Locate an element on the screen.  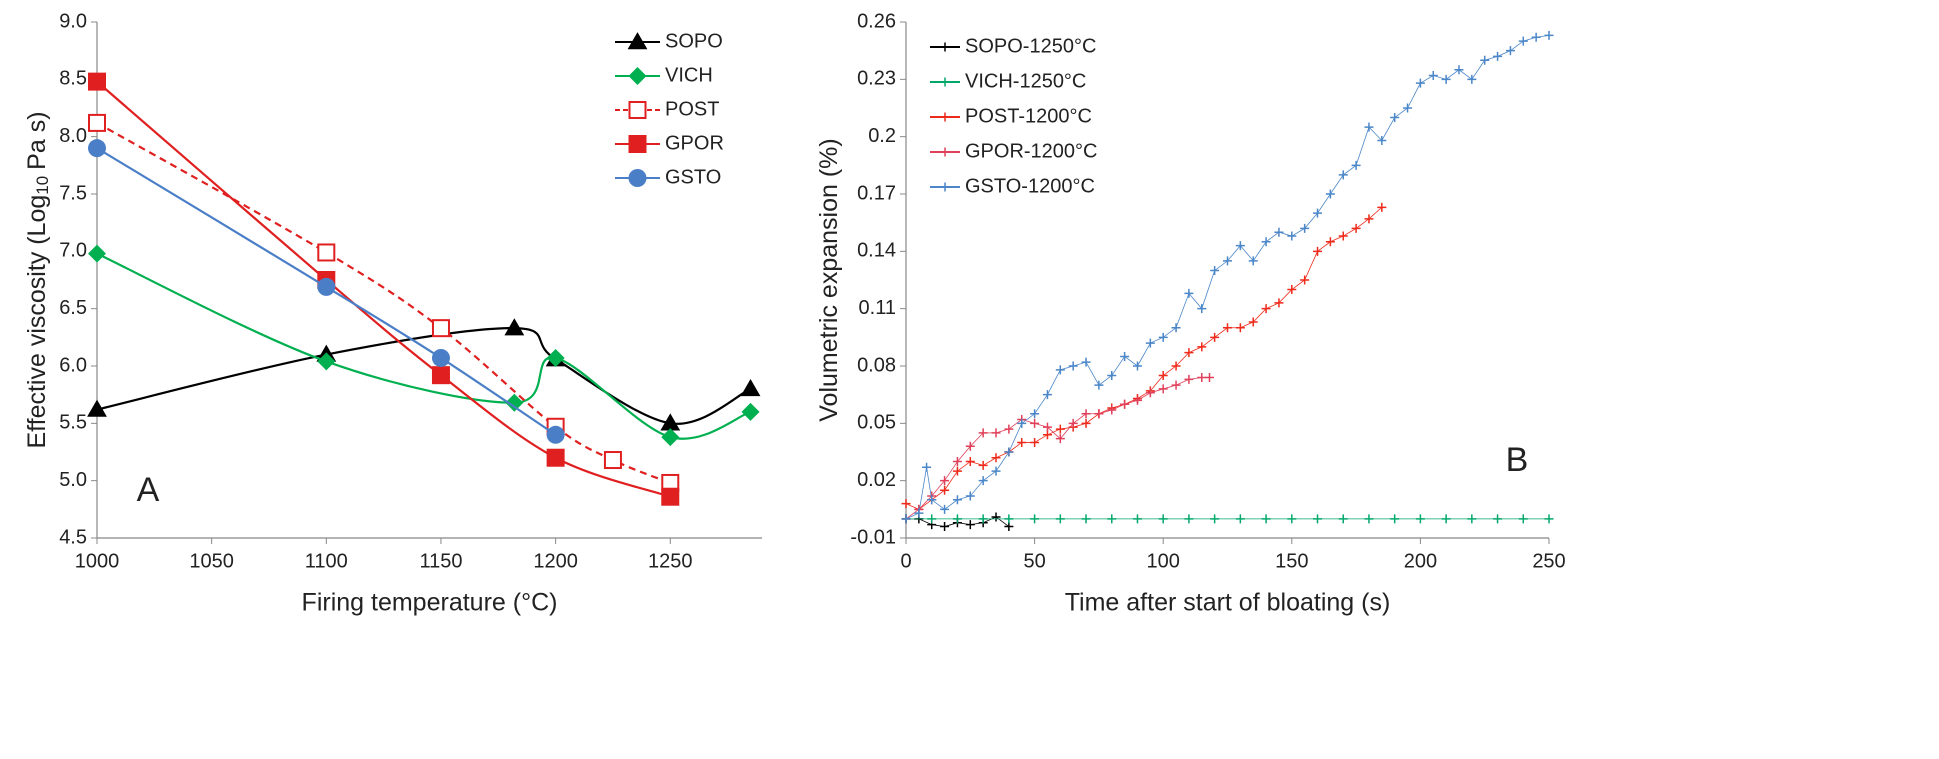
x-tick-label: 1100 is located at coordinates (326, 561).